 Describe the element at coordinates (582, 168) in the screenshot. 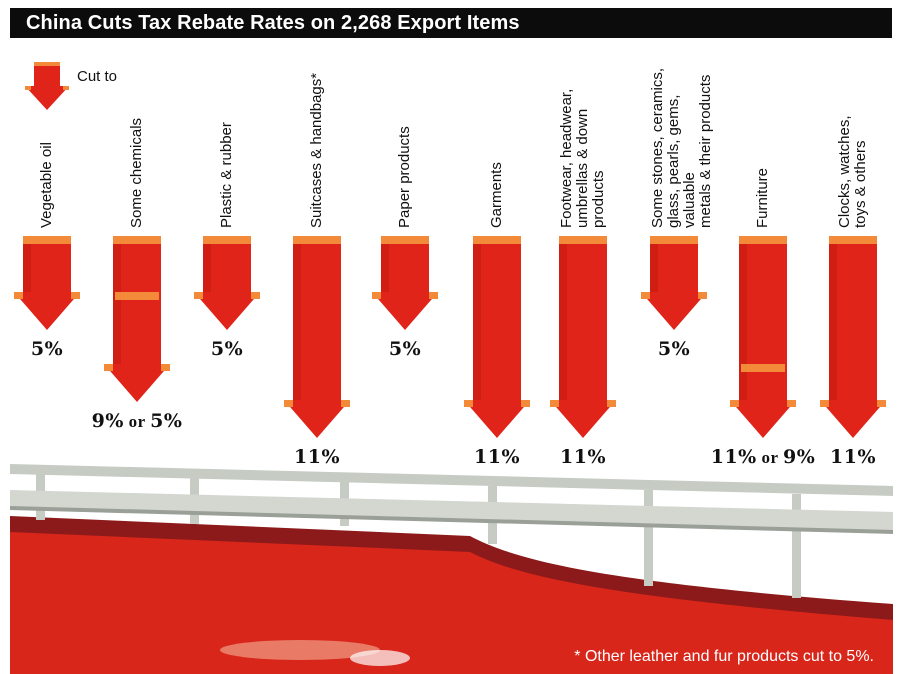

I see `category-label-line: umbrellas & down` at that location.